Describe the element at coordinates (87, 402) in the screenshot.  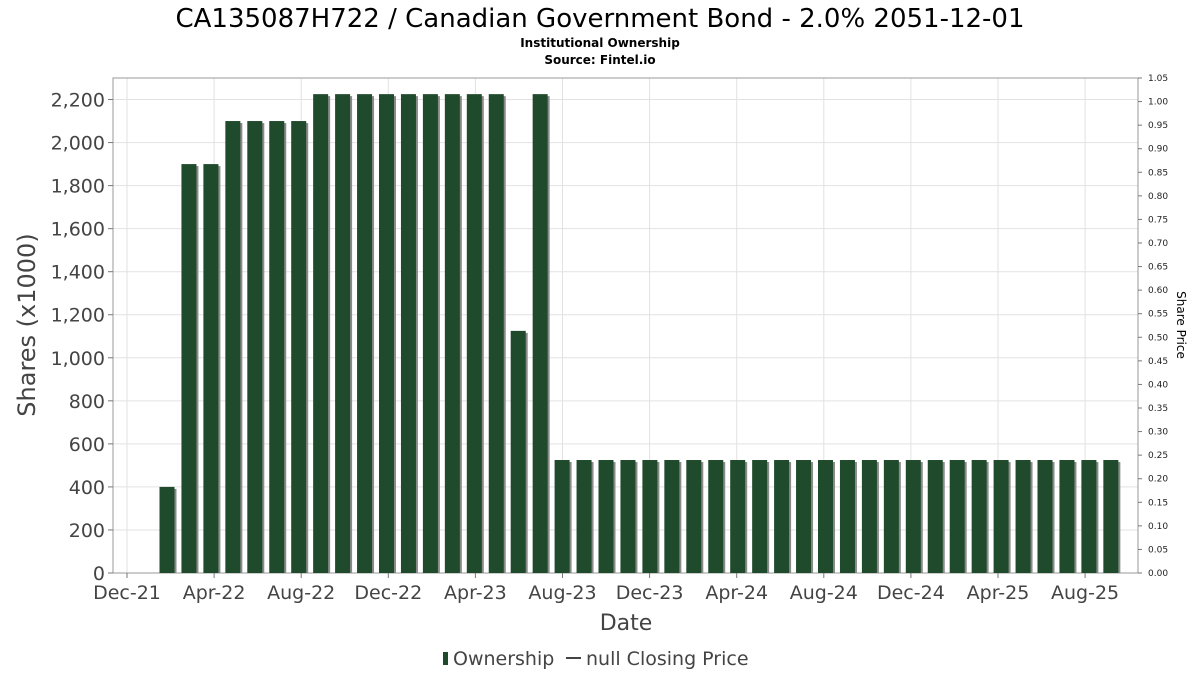
I see `y-tick-label: 800` at that location.